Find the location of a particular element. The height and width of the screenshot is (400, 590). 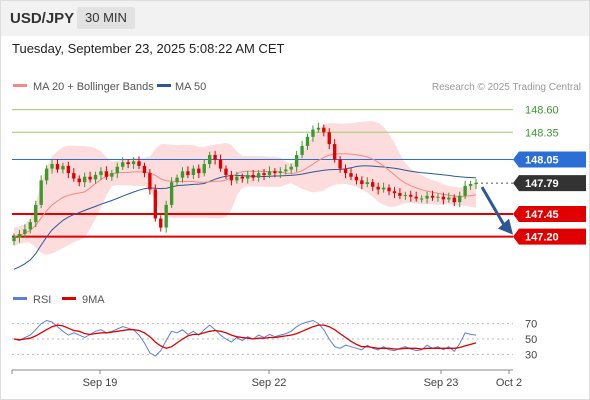

time-tick-oct-2: Oct 2 is located at coordinates (509, 383).